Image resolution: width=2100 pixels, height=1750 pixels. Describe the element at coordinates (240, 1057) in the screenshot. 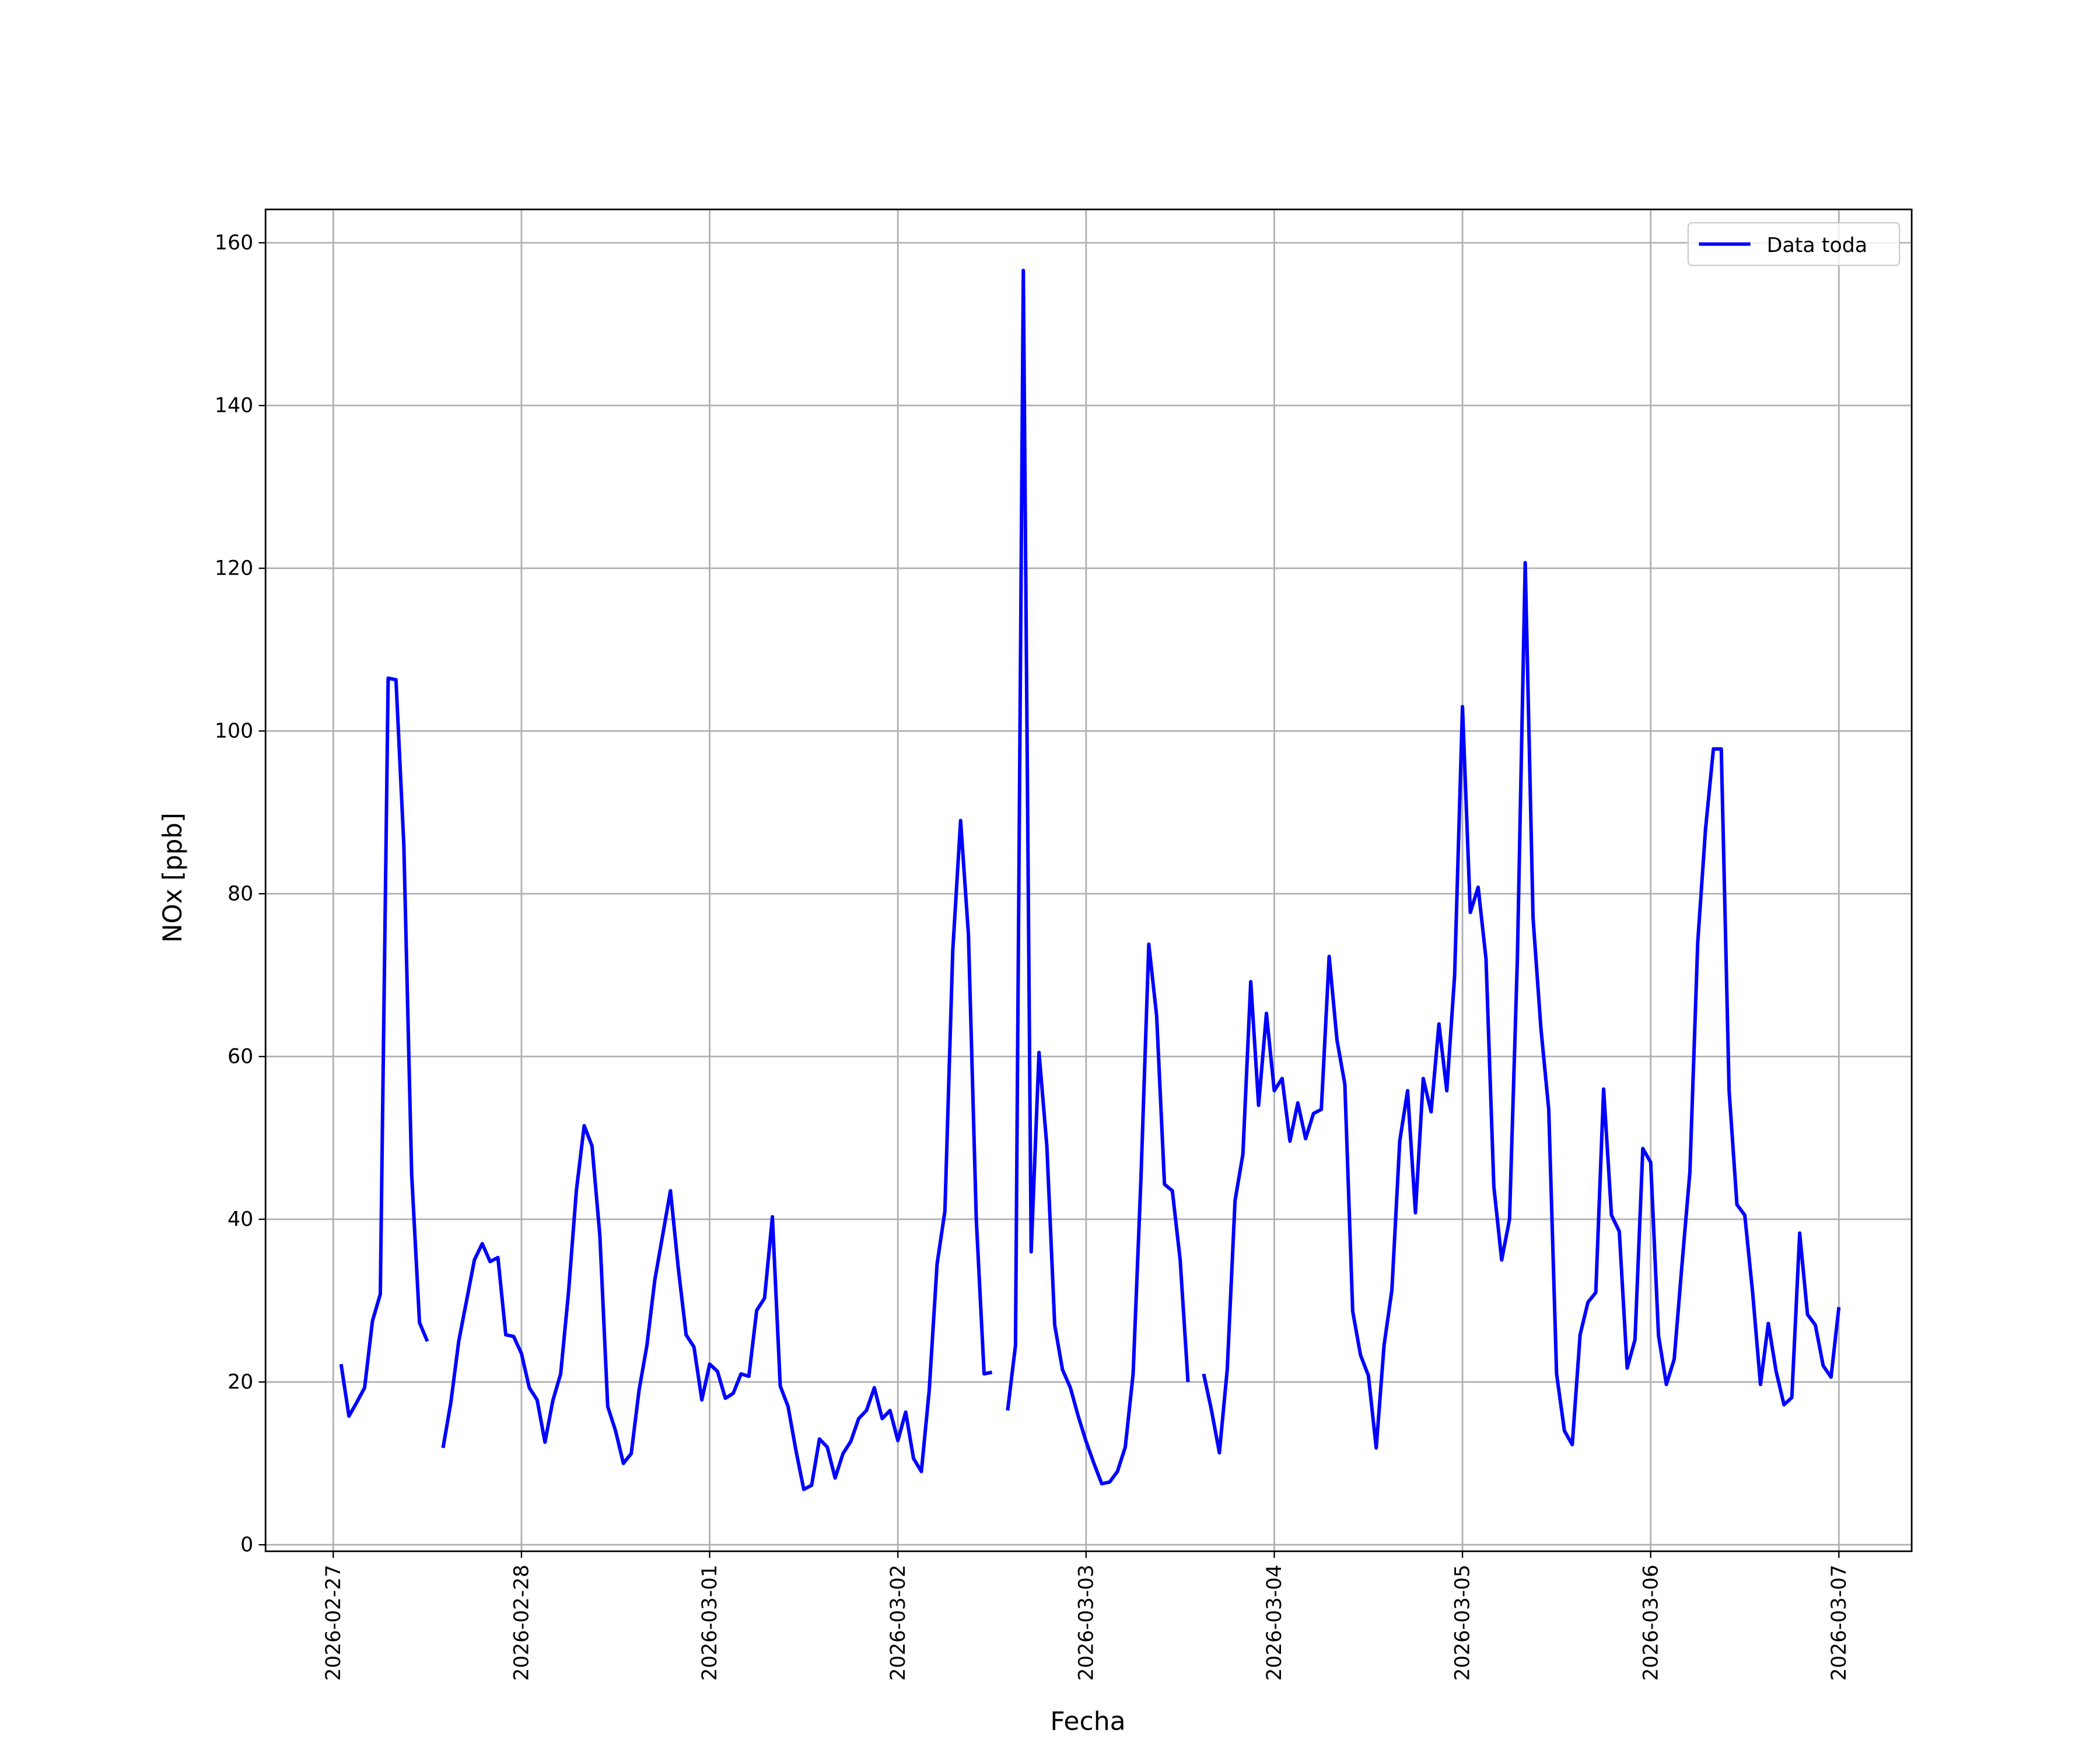

I see `y-tick-label: 60` at that location.